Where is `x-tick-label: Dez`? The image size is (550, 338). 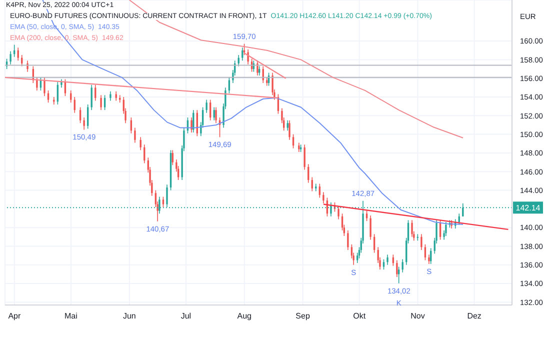
x-tick-label: Dez is located at coordinates (474, 316).